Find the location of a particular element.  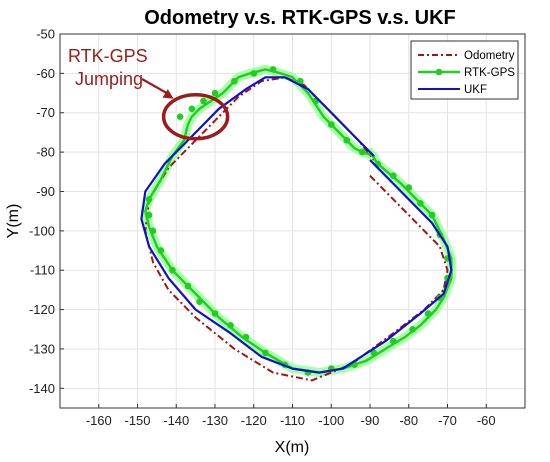

x-tick-label-2: -140 is located at coordinates (176, 420).